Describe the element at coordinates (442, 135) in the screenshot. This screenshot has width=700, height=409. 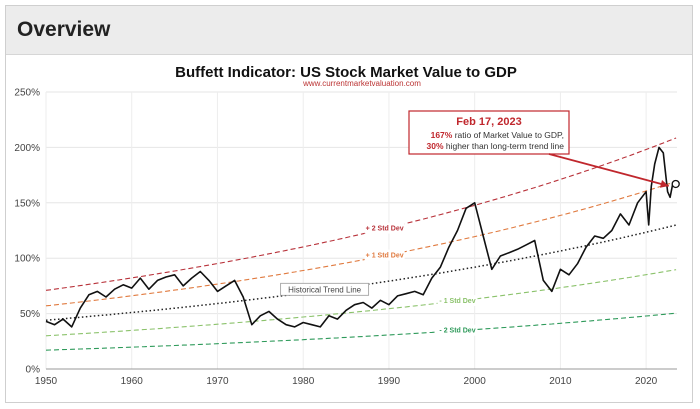
I see `callout-ratio-value: 167%` at that location.